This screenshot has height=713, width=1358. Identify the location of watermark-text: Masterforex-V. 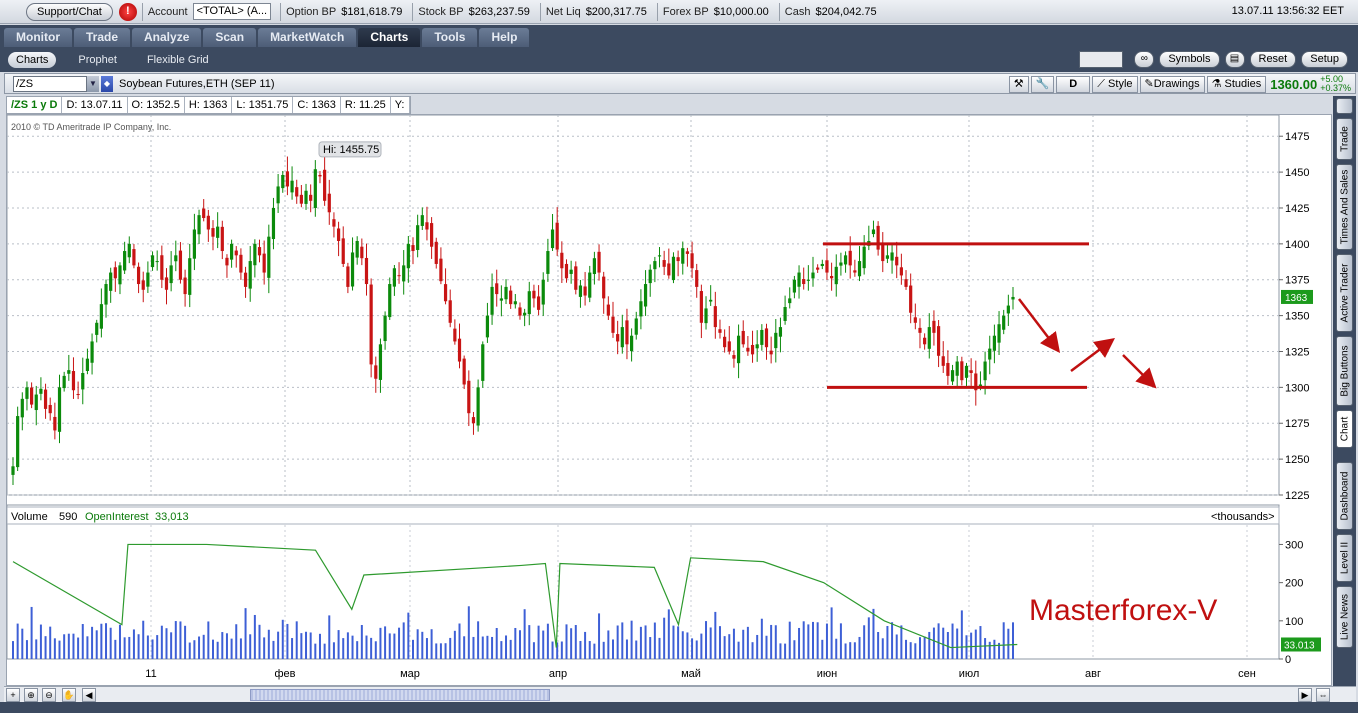
(1123, 610).